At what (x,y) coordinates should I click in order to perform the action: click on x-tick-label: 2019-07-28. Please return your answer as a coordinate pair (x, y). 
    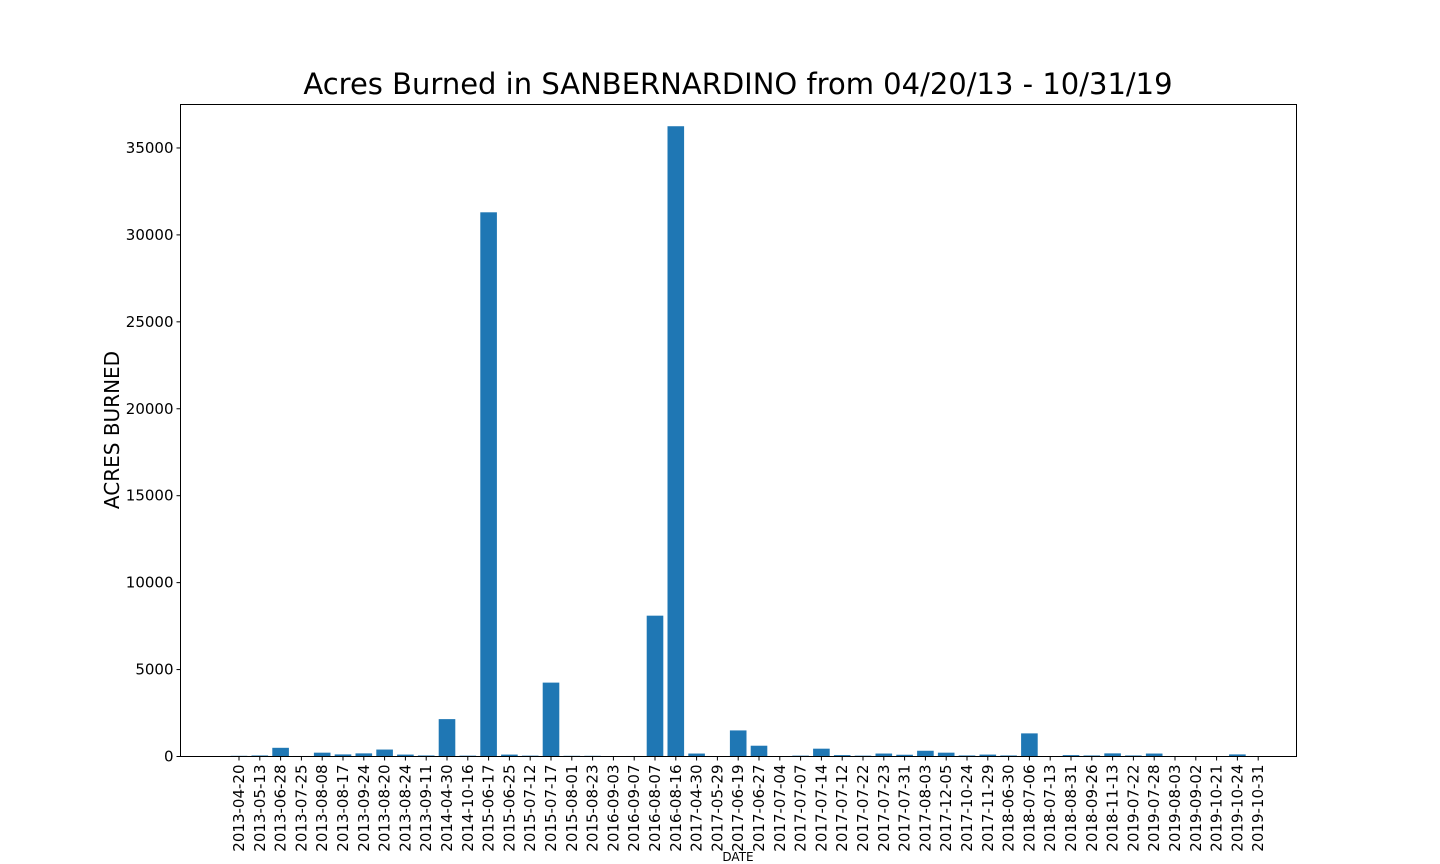
    Looking at the image, I should click on (1154, 808).